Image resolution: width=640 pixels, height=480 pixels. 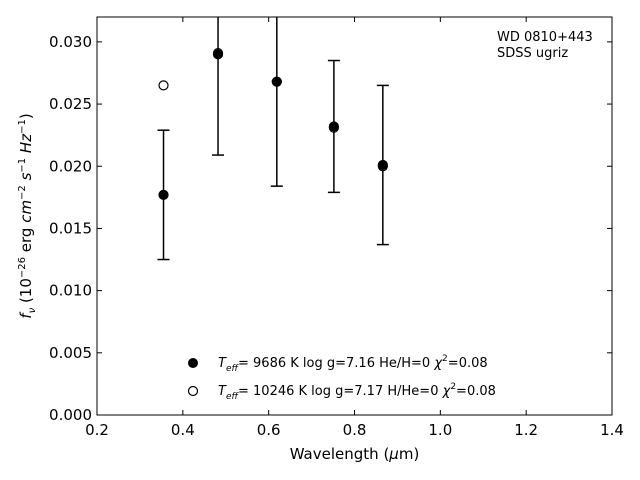 What do you see at coordinates (440, 430) in the screenshot?
I see `x-tick-label: 1.0` at bounding box center [440, 430].